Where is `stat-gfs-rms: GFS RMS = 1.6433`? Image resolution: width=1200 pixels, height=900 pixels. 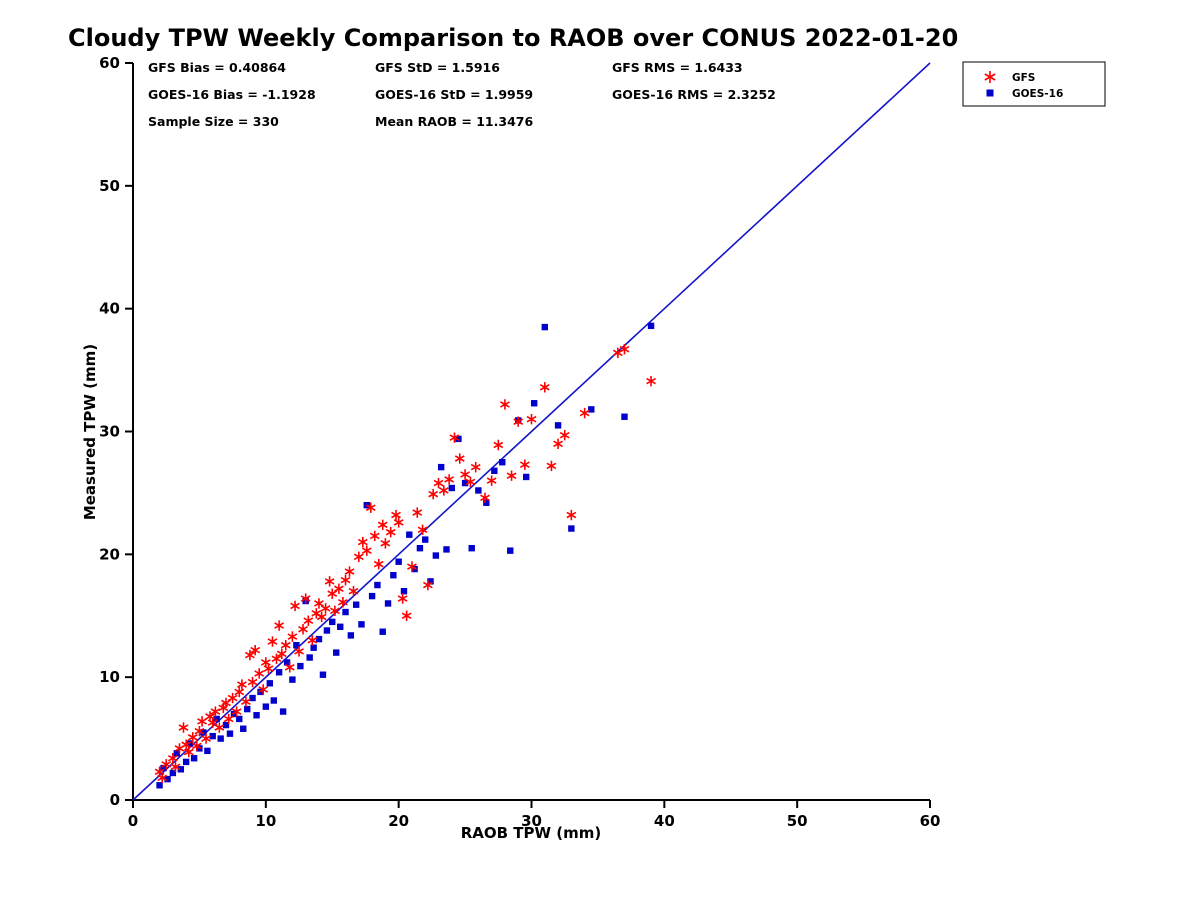 stat-gfs-rms: GFS RMS = 1.6433 is located at coordinates (677, 67).